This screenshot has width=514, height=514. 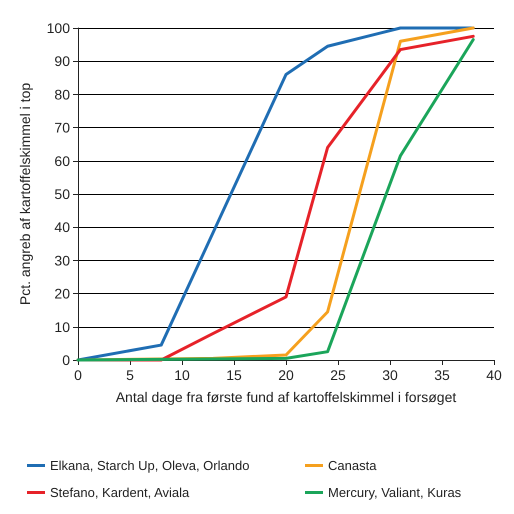 What do you see at coordinates (234, 375) in the screenshot?
I see `x-tick-label: 15` at bounding box center [234, 375].